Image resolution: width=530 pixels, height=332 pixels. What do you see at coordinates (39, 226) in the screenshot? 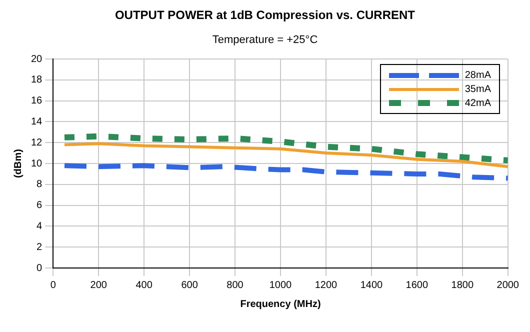
I see `y-tick-label: 4` at bounding box center [39, 226].